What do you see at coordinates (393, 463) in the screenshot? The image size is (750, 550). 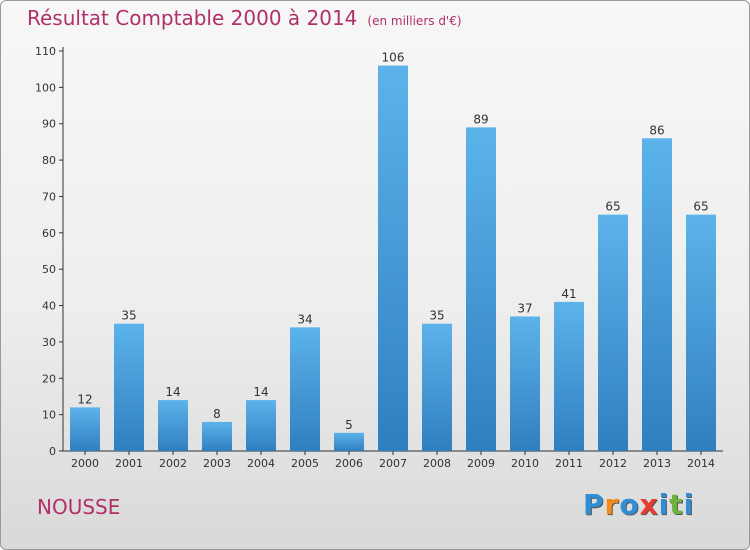 I see `x-tick-label: 2007` at bounding box center [393, 463].